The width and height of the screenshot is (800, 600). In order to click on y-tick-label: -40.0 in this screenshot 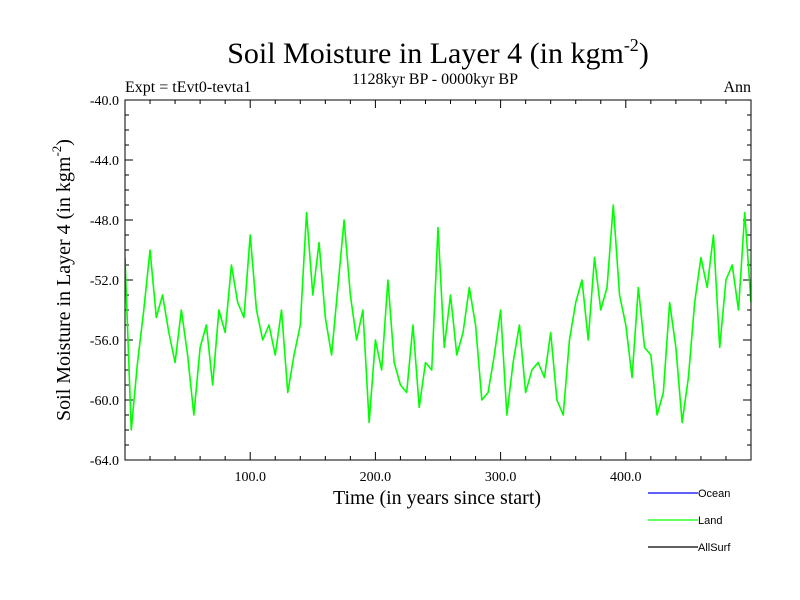, I will do `click(104, 101)`.